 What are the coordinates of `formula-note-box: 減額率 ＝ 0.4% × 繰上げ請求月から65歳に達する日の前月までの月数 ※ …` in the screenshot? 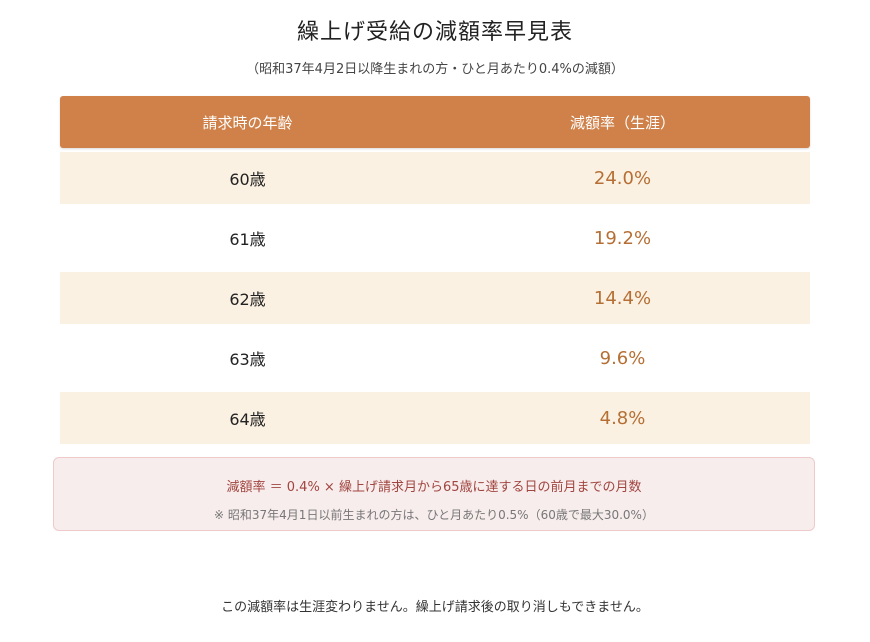 It's located at (434, 494).